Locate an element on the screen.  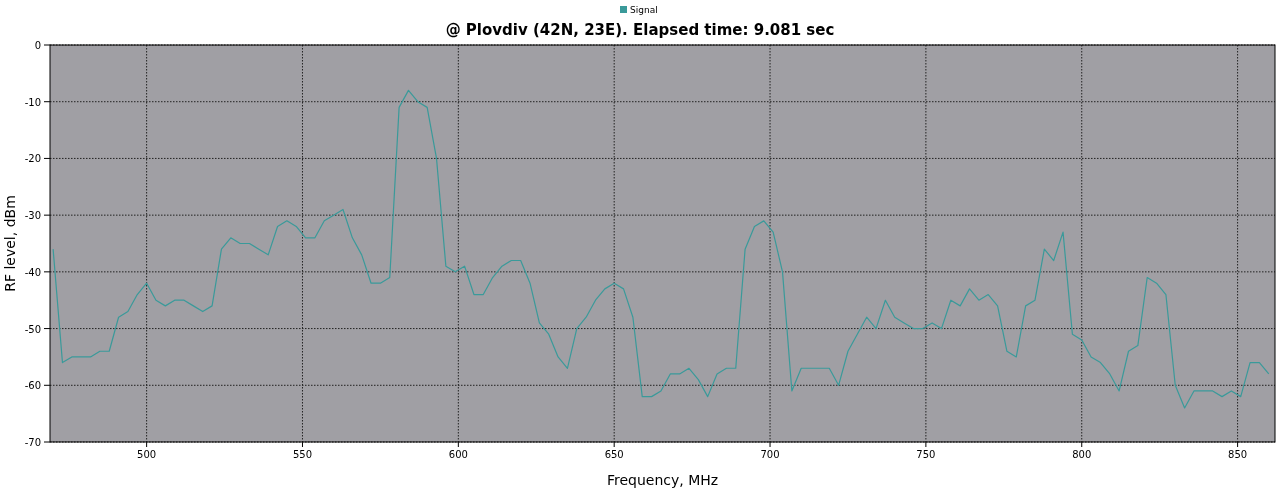
x-tick-label: 800 is located at coordinates (1082, 454).